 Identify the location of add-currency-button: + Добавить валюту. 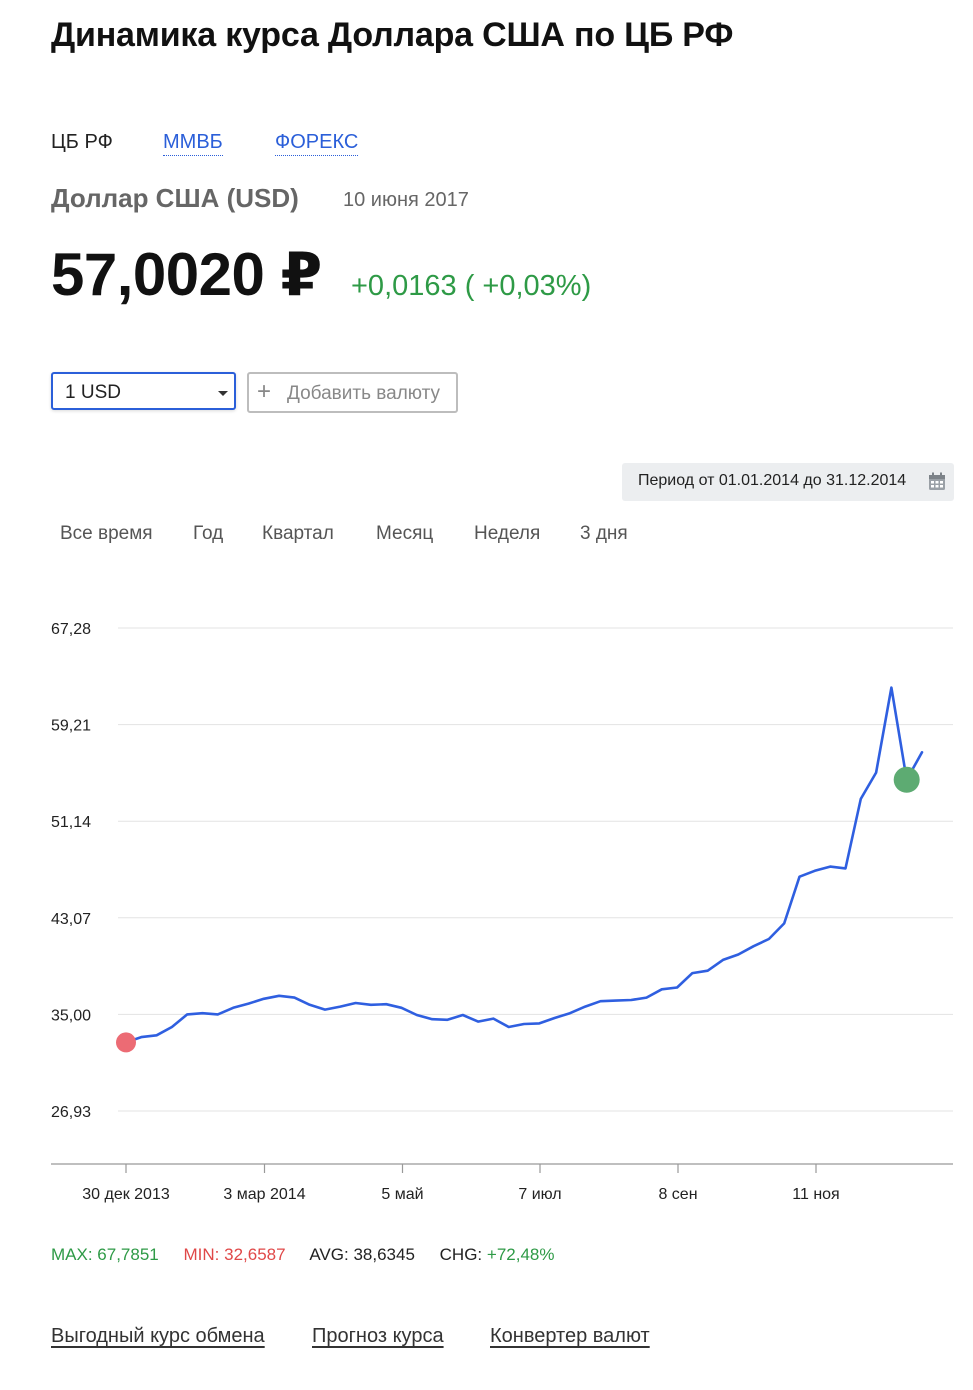
(352, 392).